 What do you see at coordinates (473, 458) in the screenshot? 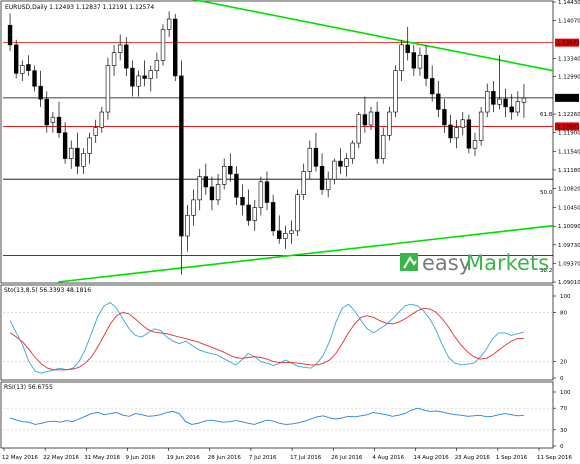
I see `x-tick-label-11: 23 Aug 2016` at bounding box center [473, 458].